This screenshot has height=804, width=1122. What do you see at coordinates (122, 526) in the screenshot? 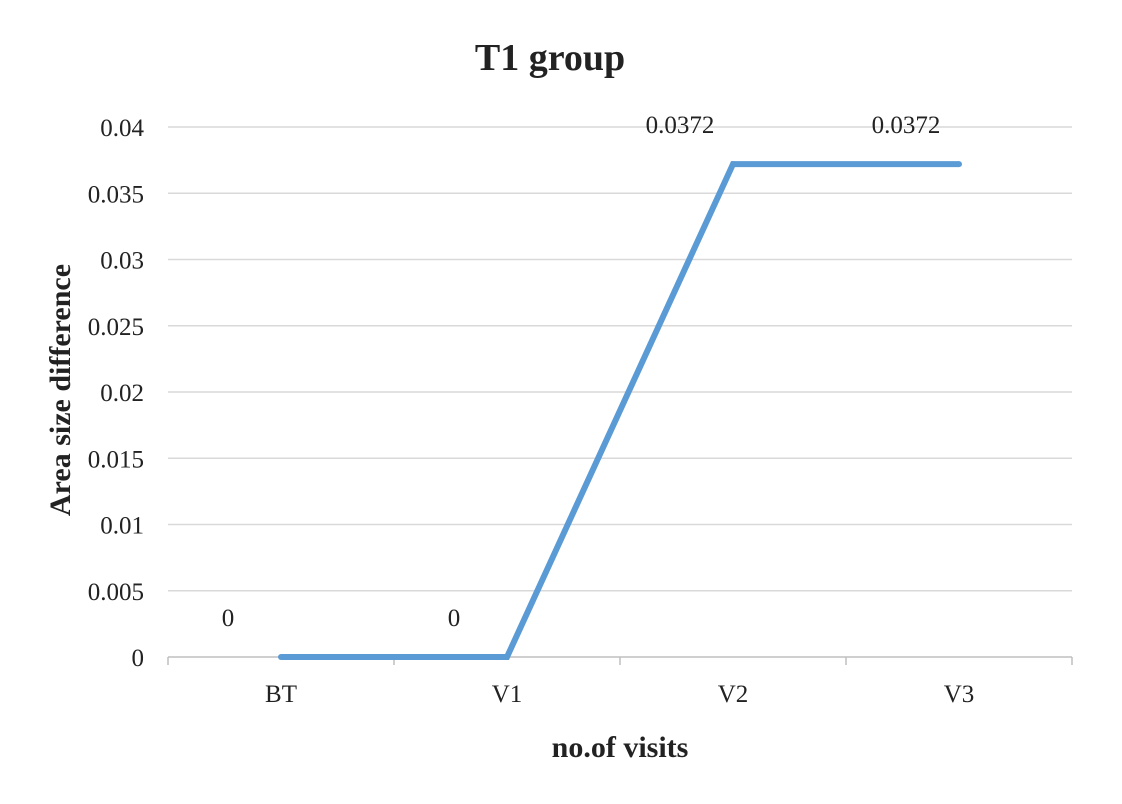
I see `y-tick-label: 0.01` at bounding box center [122, 526].